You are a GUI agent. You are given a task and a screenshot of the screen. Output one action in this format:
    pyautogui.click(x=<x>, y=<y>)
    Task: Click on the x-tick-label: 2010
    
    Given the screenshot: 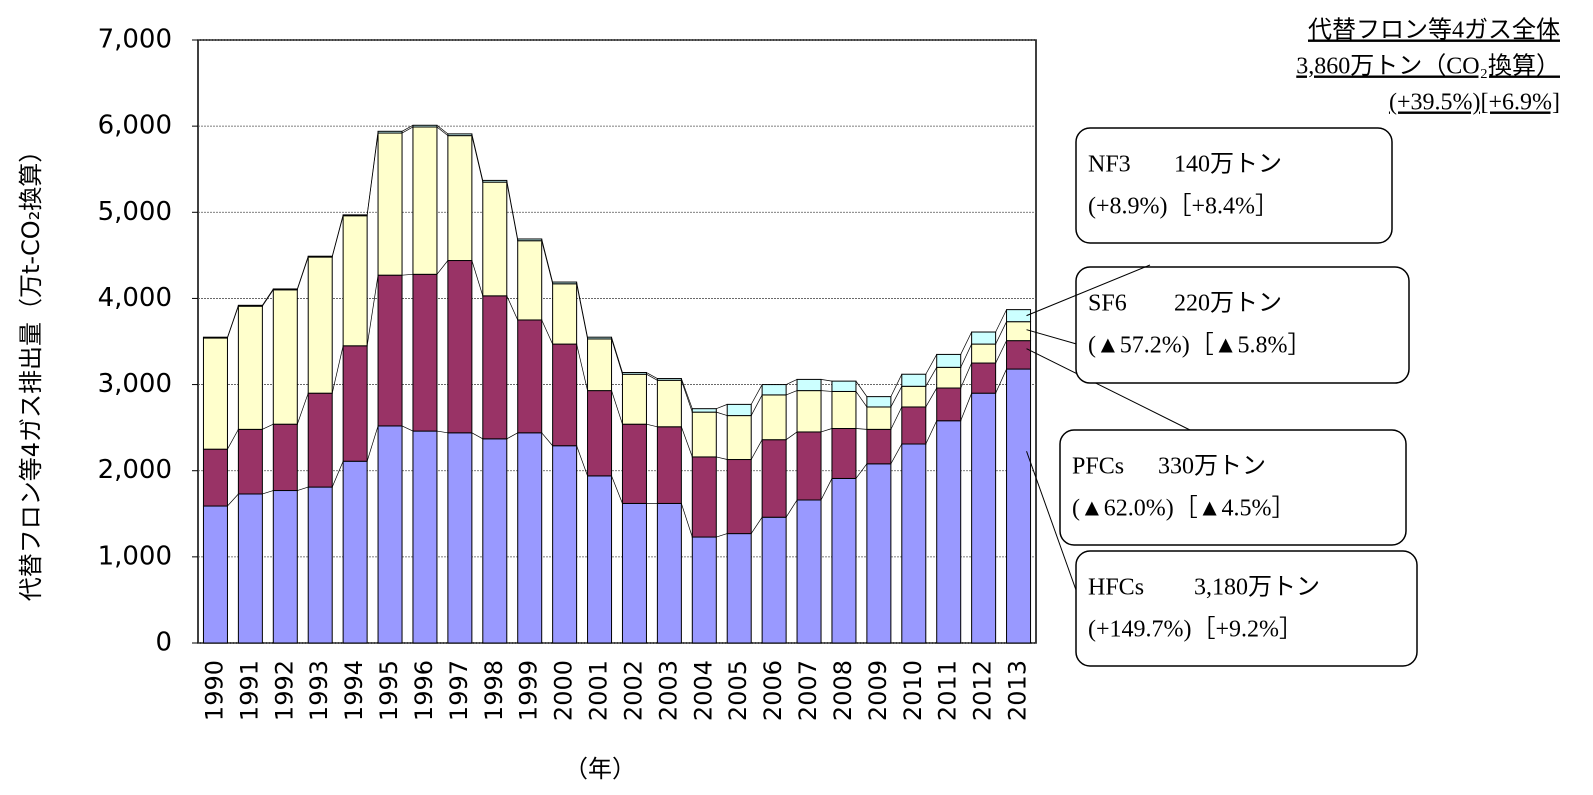 What is the action you would take?
    pyautogui.click(x=913, y=690)
    